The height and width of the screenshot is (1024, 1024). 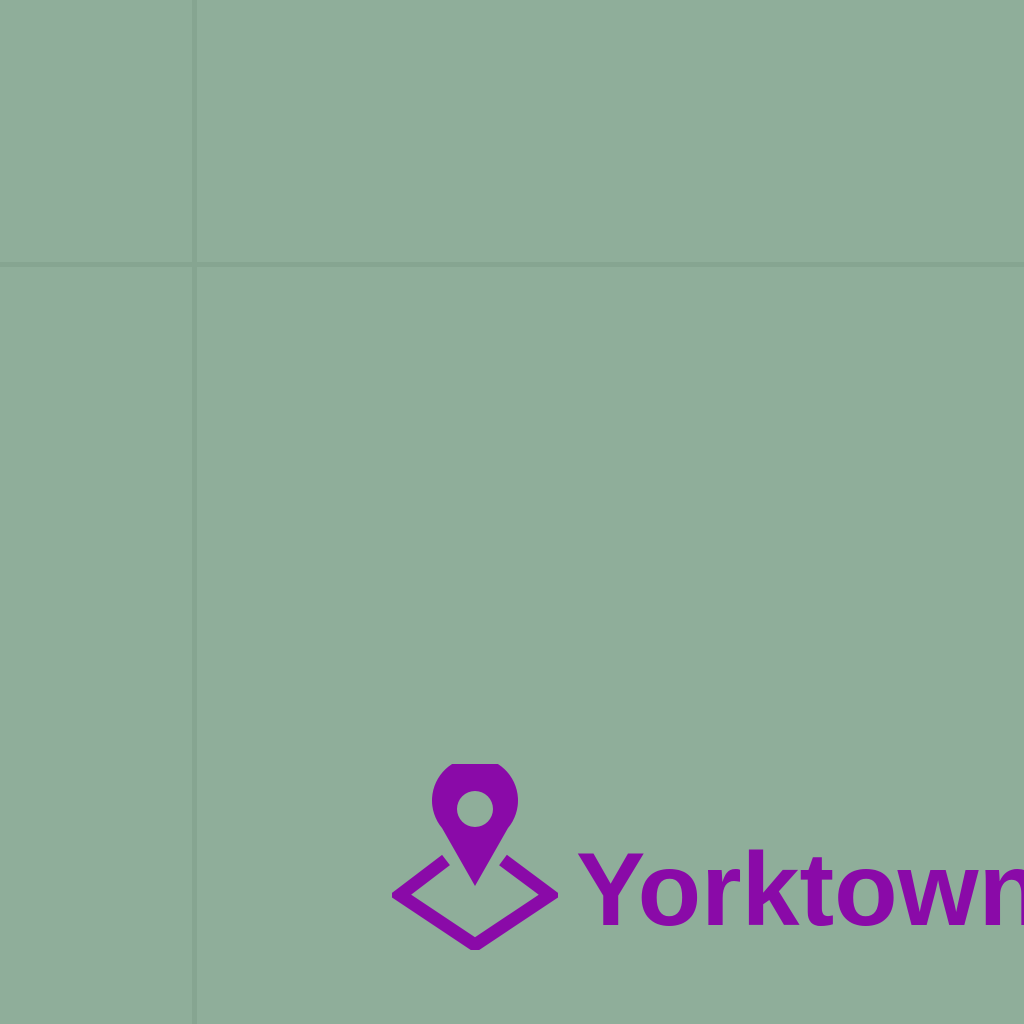 I want to click on map-gridline-vertical, so click(x=194, y=512).